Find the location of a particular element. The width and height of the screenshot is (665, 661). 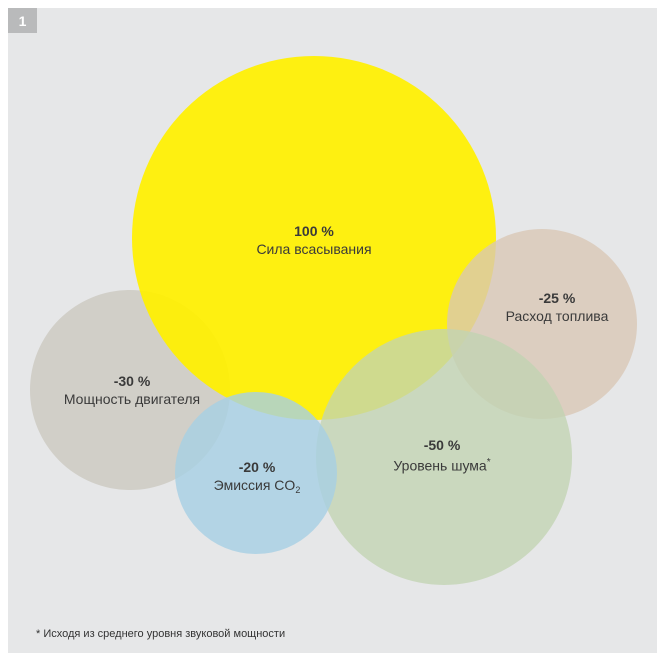

engine-label: Мощность двигателя is located at coordinates (132, 399).